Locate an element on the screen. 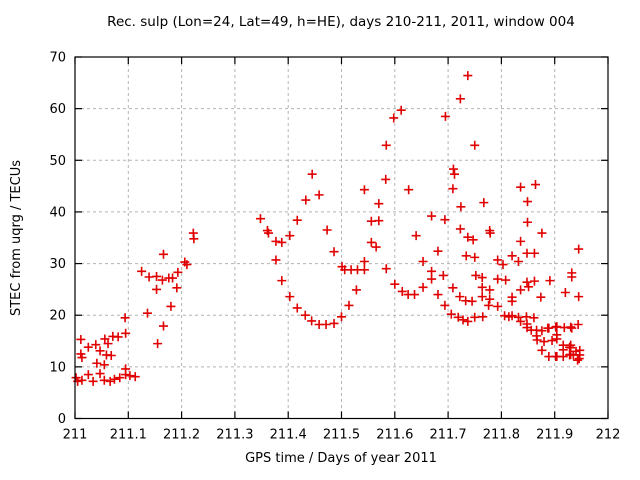 This screenshot has height=480, width=640. y-tick-label: 0 is located at coordinates (62, 419).